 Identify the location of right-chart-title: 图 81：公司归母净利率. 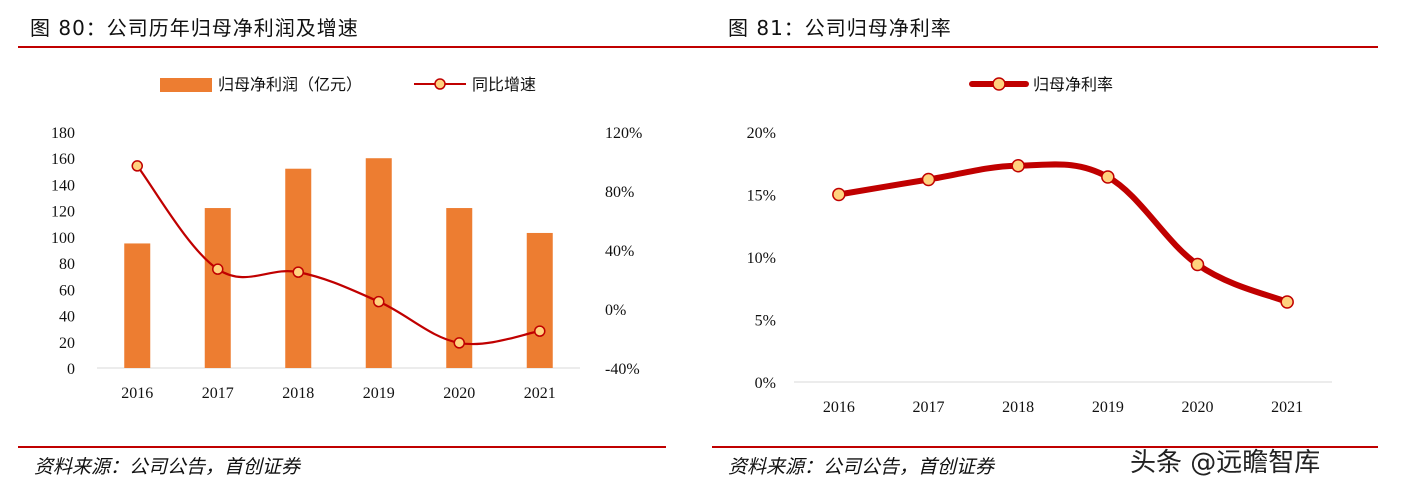
(840, 28).